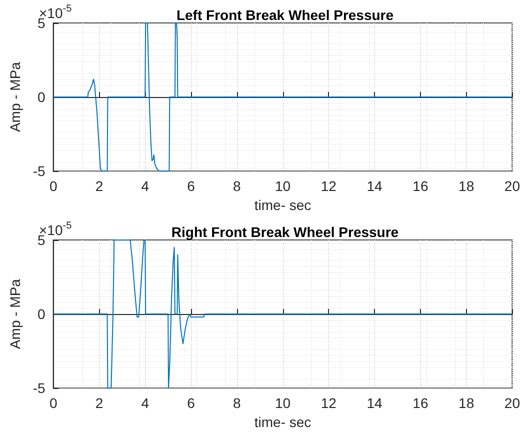  I want to click on chart-title: Right Front Break Wheel Pressure, so click(285, 232).